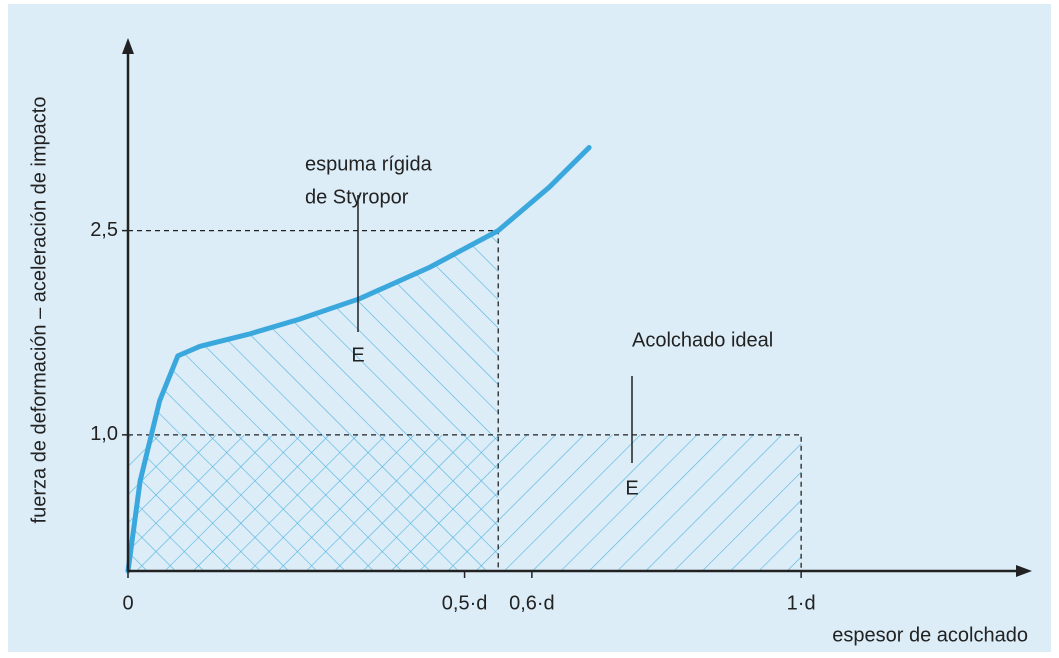  I want to click on y-tick-label: 2,5, so click(104, 230).